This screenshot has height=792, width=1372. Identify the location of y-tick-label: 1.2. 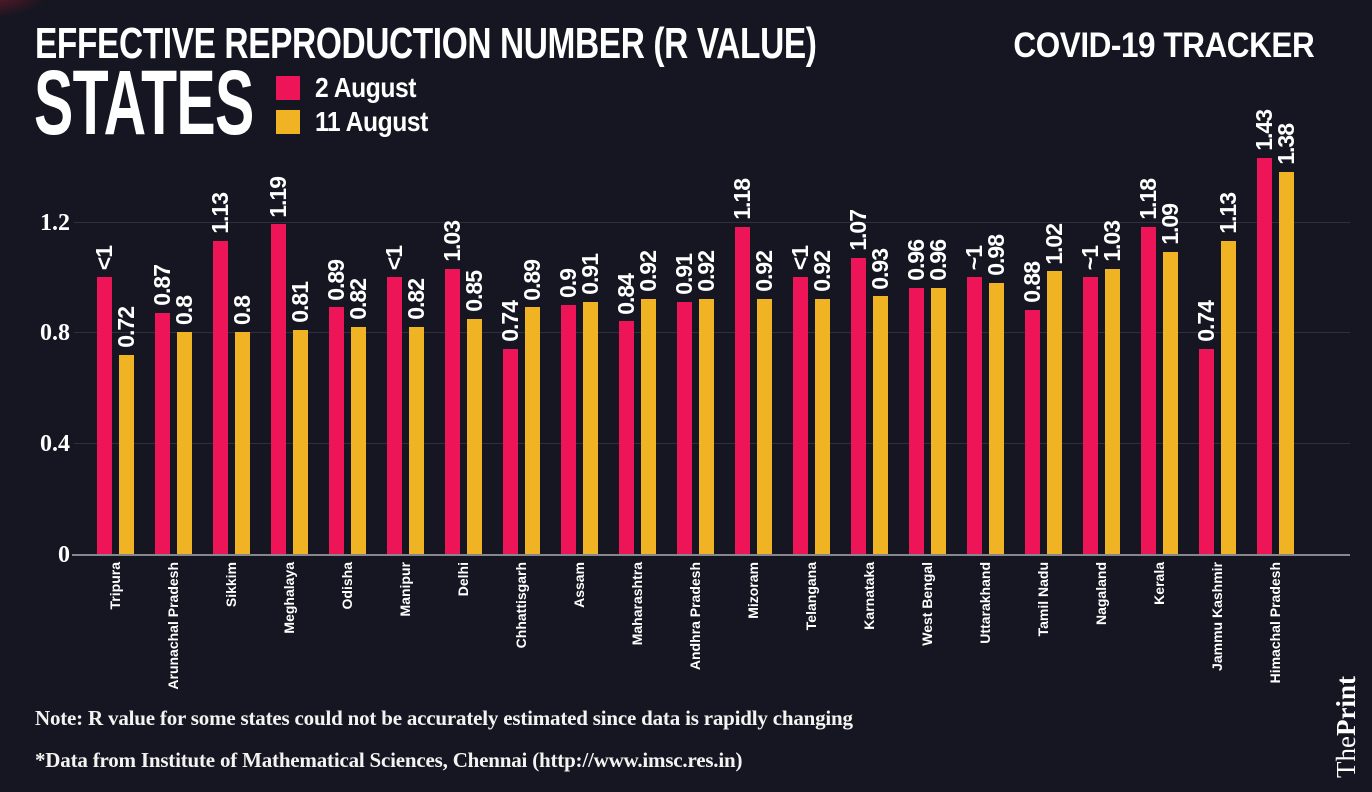
(55, 222).